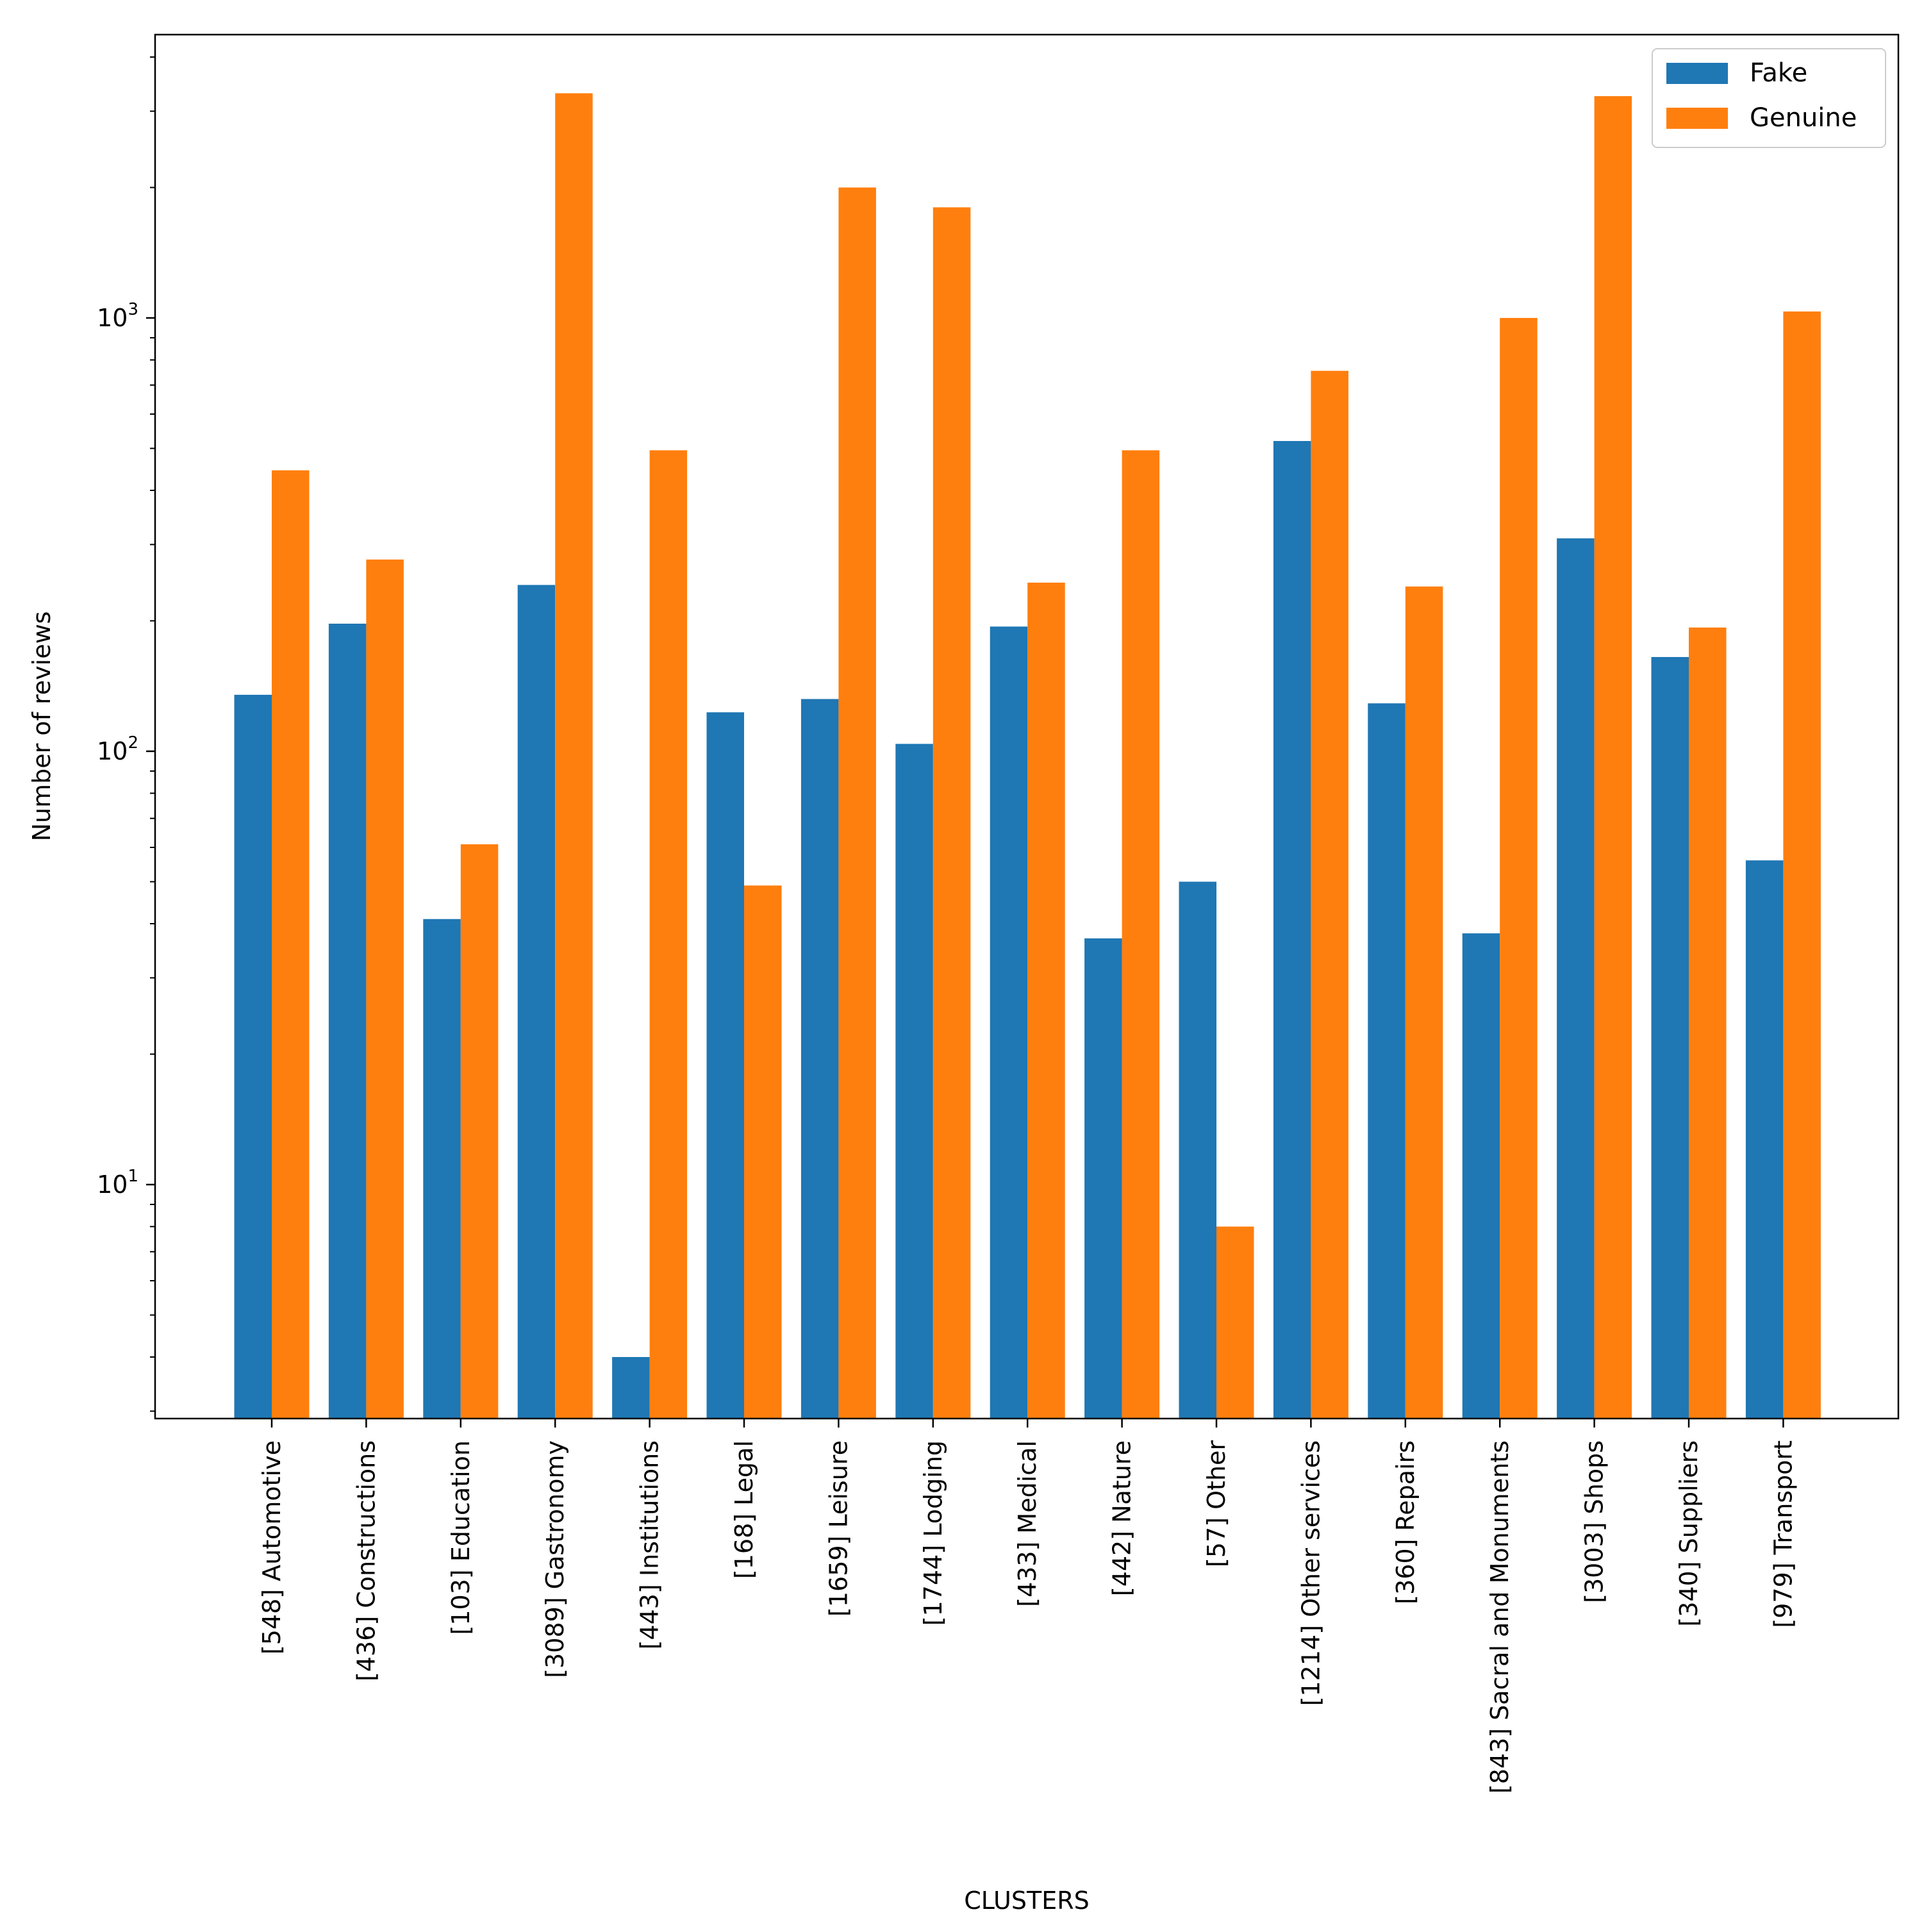 The height and width of the screenshot is (1932, 1924). I want to click on x-tick-label-9: [442] Nature, so click(1122, 1518).